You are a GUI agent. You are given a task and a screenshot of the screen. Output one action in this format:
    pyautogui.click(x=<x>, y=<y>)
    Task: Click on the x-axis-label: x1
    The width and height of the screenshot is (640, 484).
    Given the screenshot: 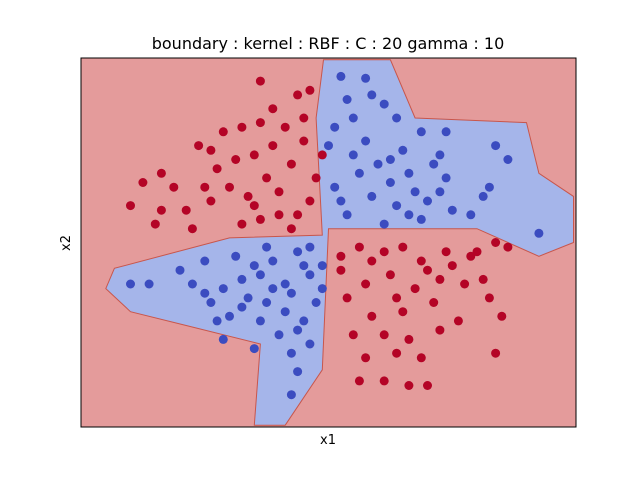 What is the action you would take?
    pyautogui.click(x=328, y=440)
    